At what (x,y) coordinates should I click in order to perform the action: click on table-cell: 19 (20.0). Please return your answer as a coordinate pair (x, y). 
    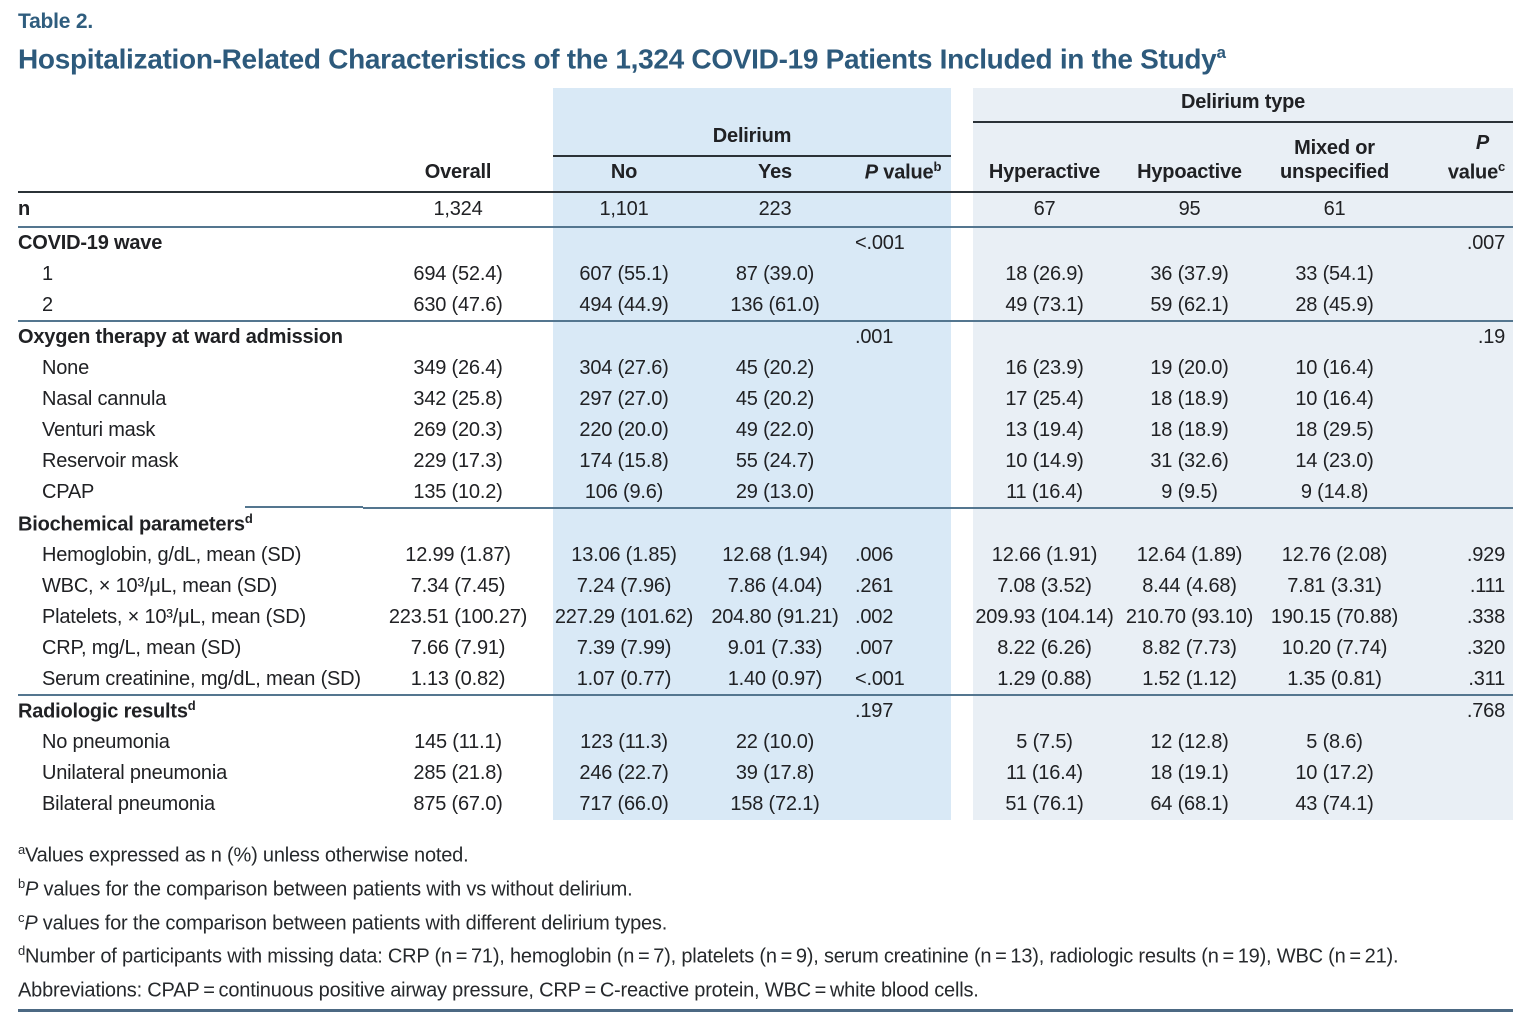
    Looking at the image, I should click on (1189, 369).